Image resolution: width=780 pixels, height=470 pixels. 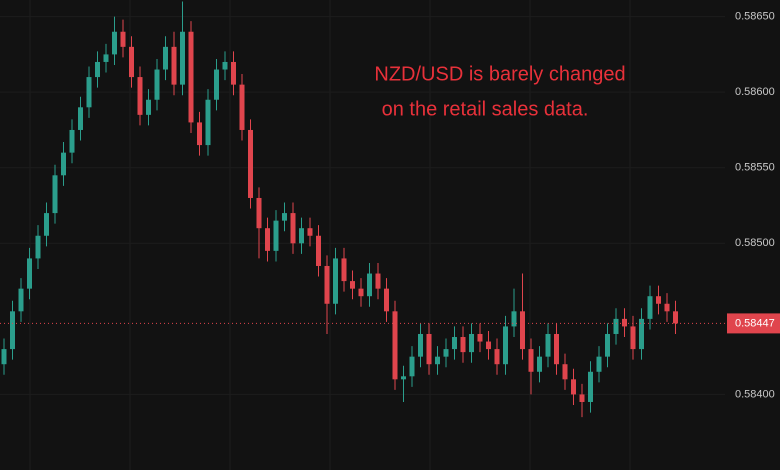 I want to click on annotation: NZD/USD is barely changed, so click(x=499, y=74).